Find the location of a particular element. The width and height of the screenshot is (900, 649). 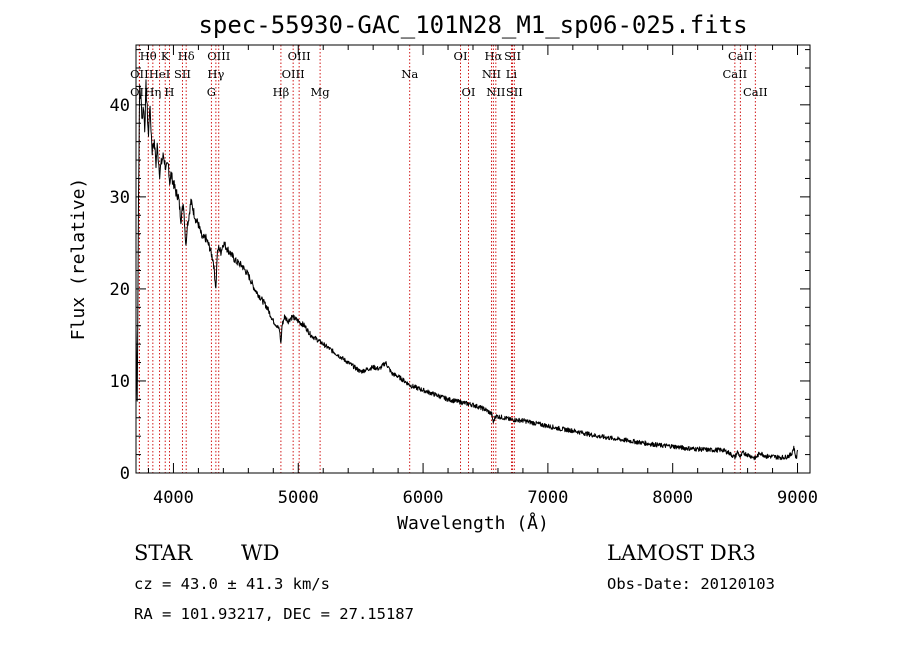

y-tick-label: 40 is located at coordinates (120, 106).